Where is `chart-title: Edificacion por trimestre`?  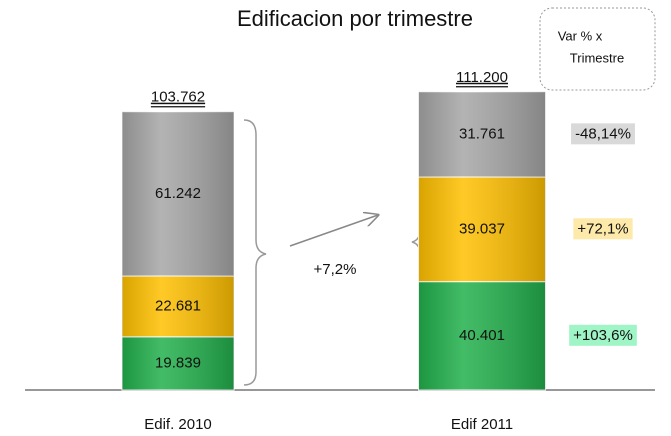 chart-title: Edificacion por trimestre is located at coordinates (355, 18).